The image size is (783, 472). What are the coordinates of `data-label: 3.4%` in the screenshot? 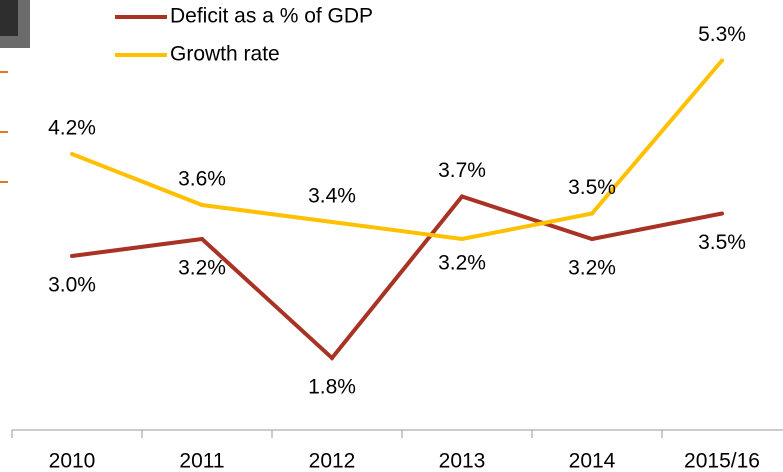 It's located at (332, 196).